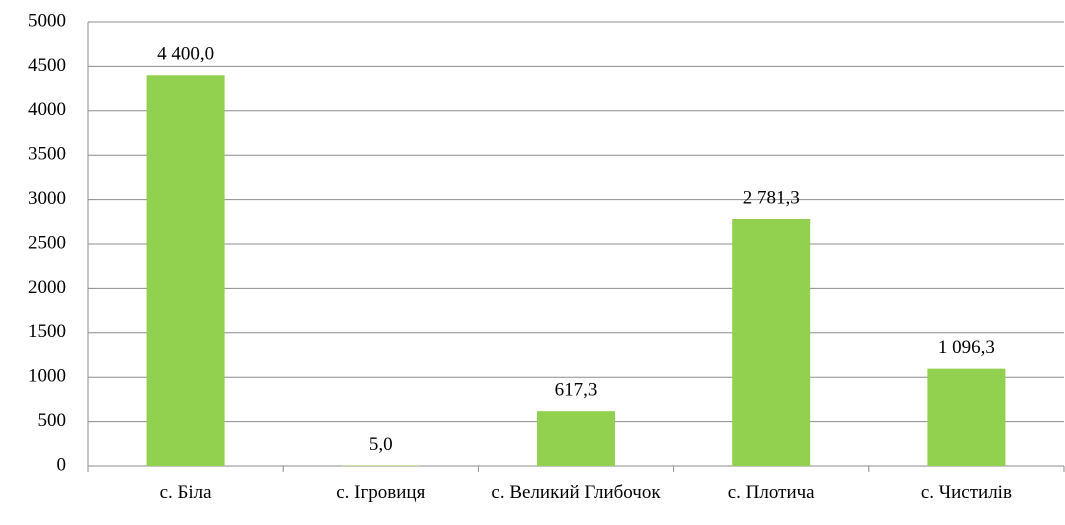 Image resolution: width=1065 pixels, height=525 pixels. I want to click on y-tick-label: 500, so click(52, 420).